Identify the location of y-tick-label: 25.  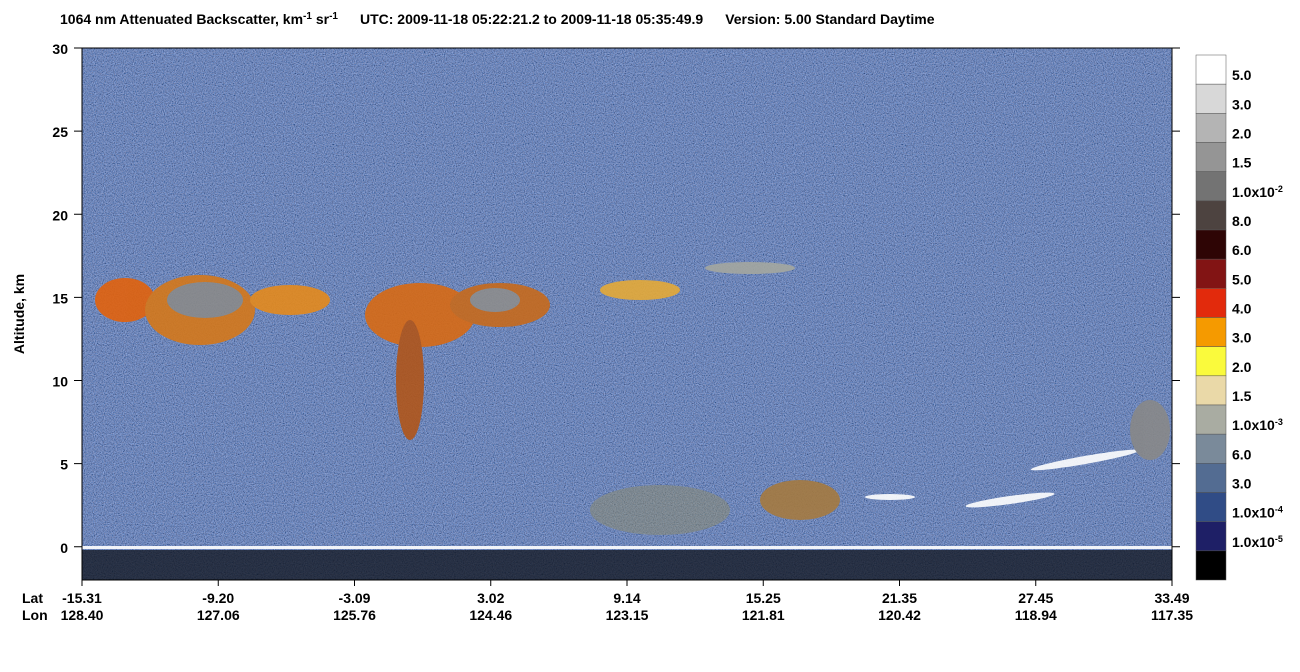
(60, 132).